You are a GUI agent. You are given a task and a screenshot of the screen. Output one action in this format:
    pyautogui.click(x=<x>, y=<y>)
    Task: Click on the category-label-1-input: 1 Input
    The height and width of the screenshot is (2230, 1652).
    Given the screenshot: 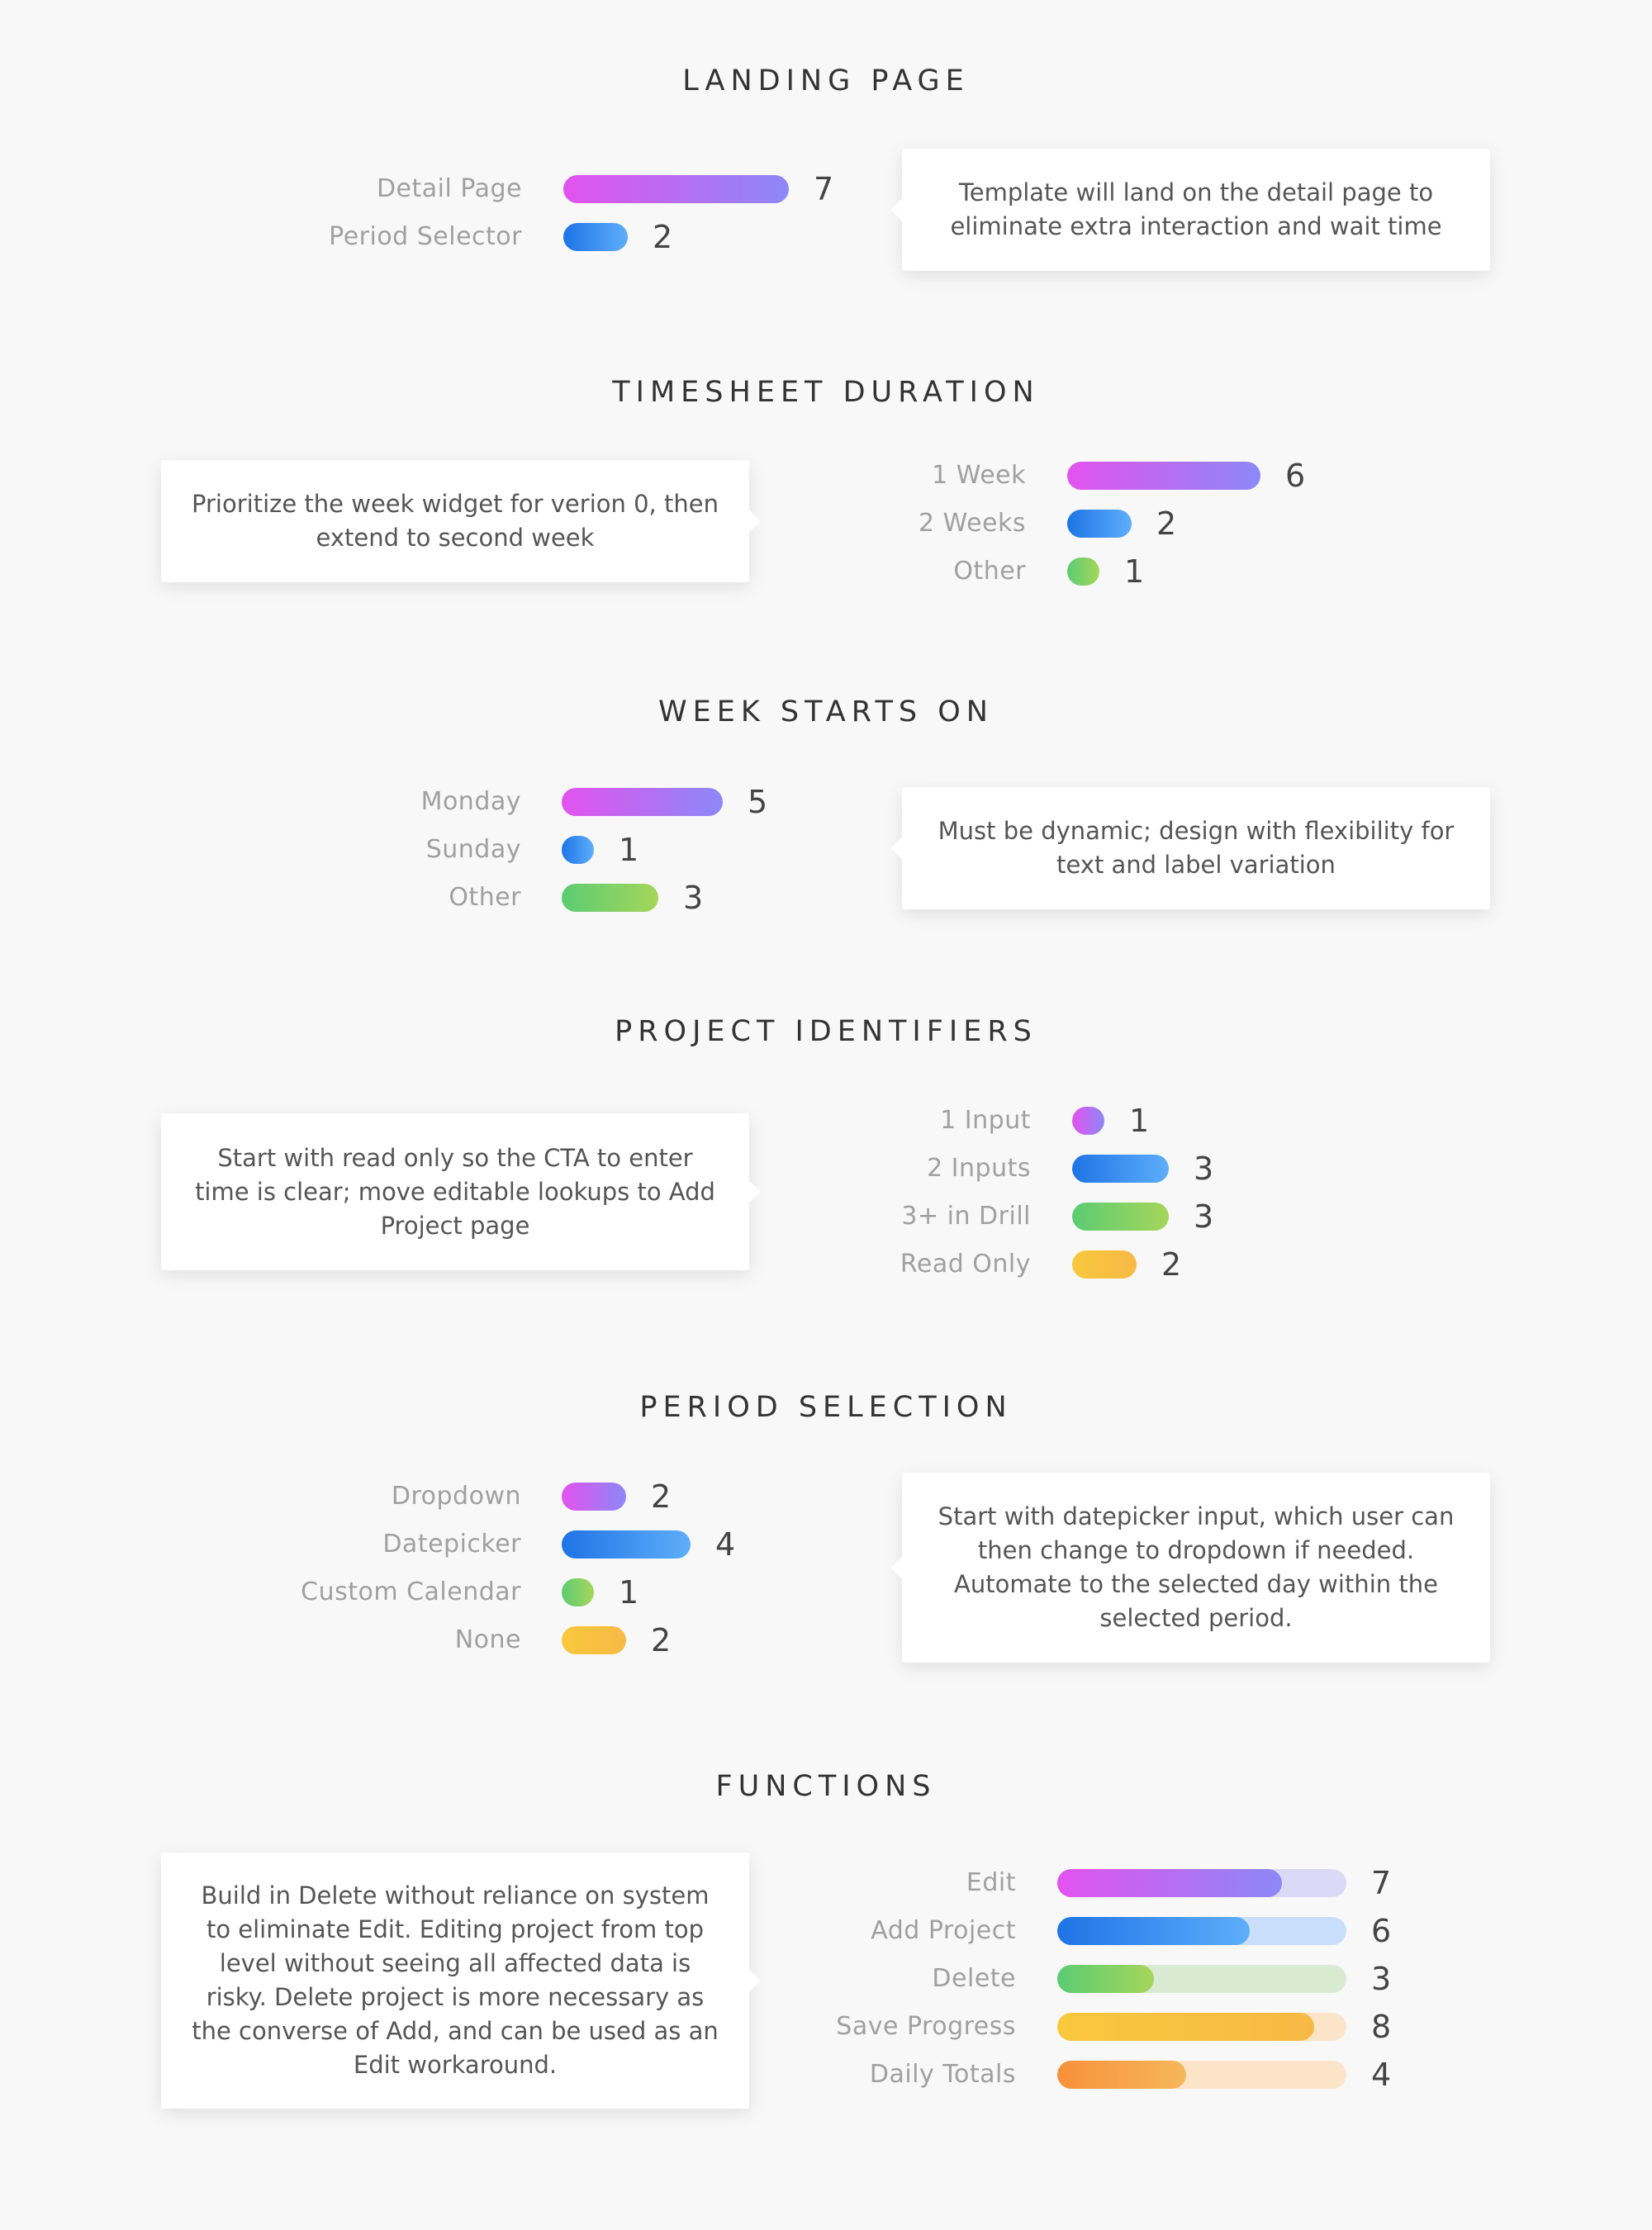 What is the action you would take?
    pyautogui.click(x=783, y=1121)
    